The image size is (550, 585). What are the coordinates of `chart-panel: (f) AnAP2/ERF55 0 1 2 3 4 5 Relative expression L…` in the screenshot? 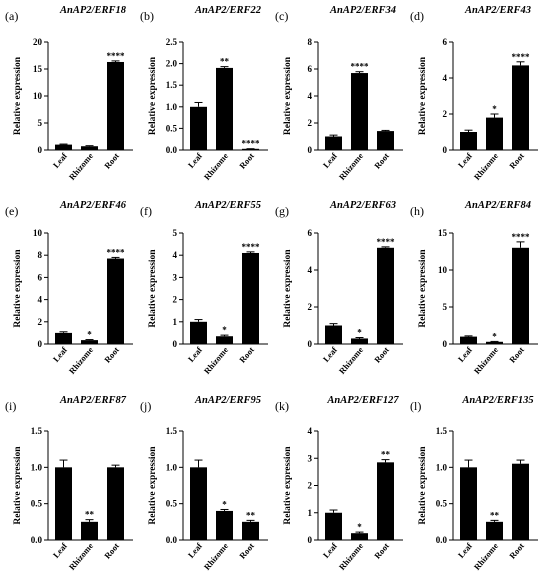 It's located at (204, 288).